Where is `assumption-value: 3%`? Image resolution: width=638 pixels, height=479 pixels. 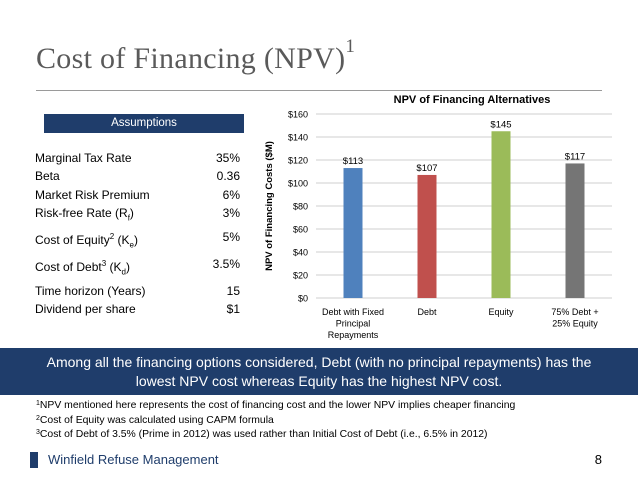
assumption-value: 3% is located at coordinates (231, 213).